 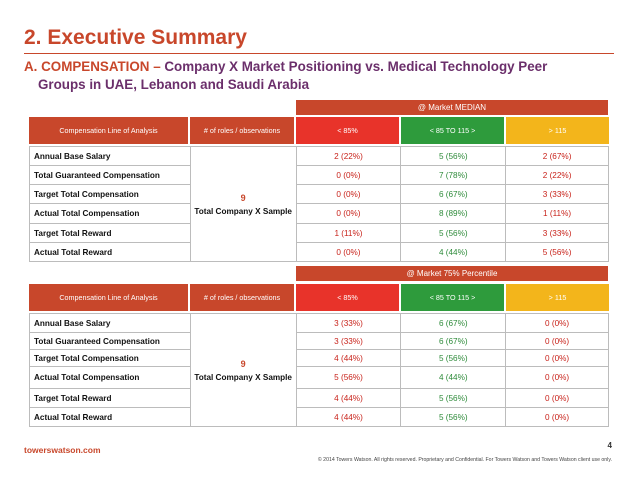 What do you see at coordinates (453, 213) in the screenshot?
I see `cell-mid: 8 (89%)` at bounding box center [453, 213].